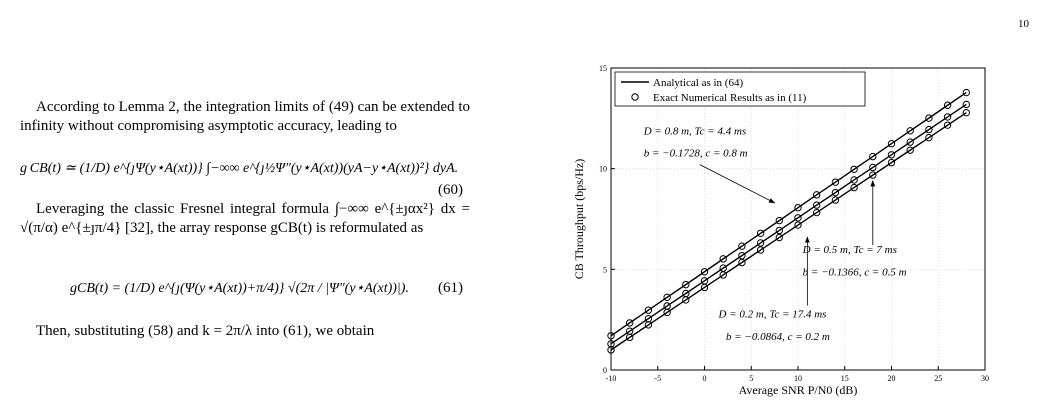 Image resolution: width=1041 pixels, height=404 pixels. I want to click on y-tick-label: 15, so click(603, 68).